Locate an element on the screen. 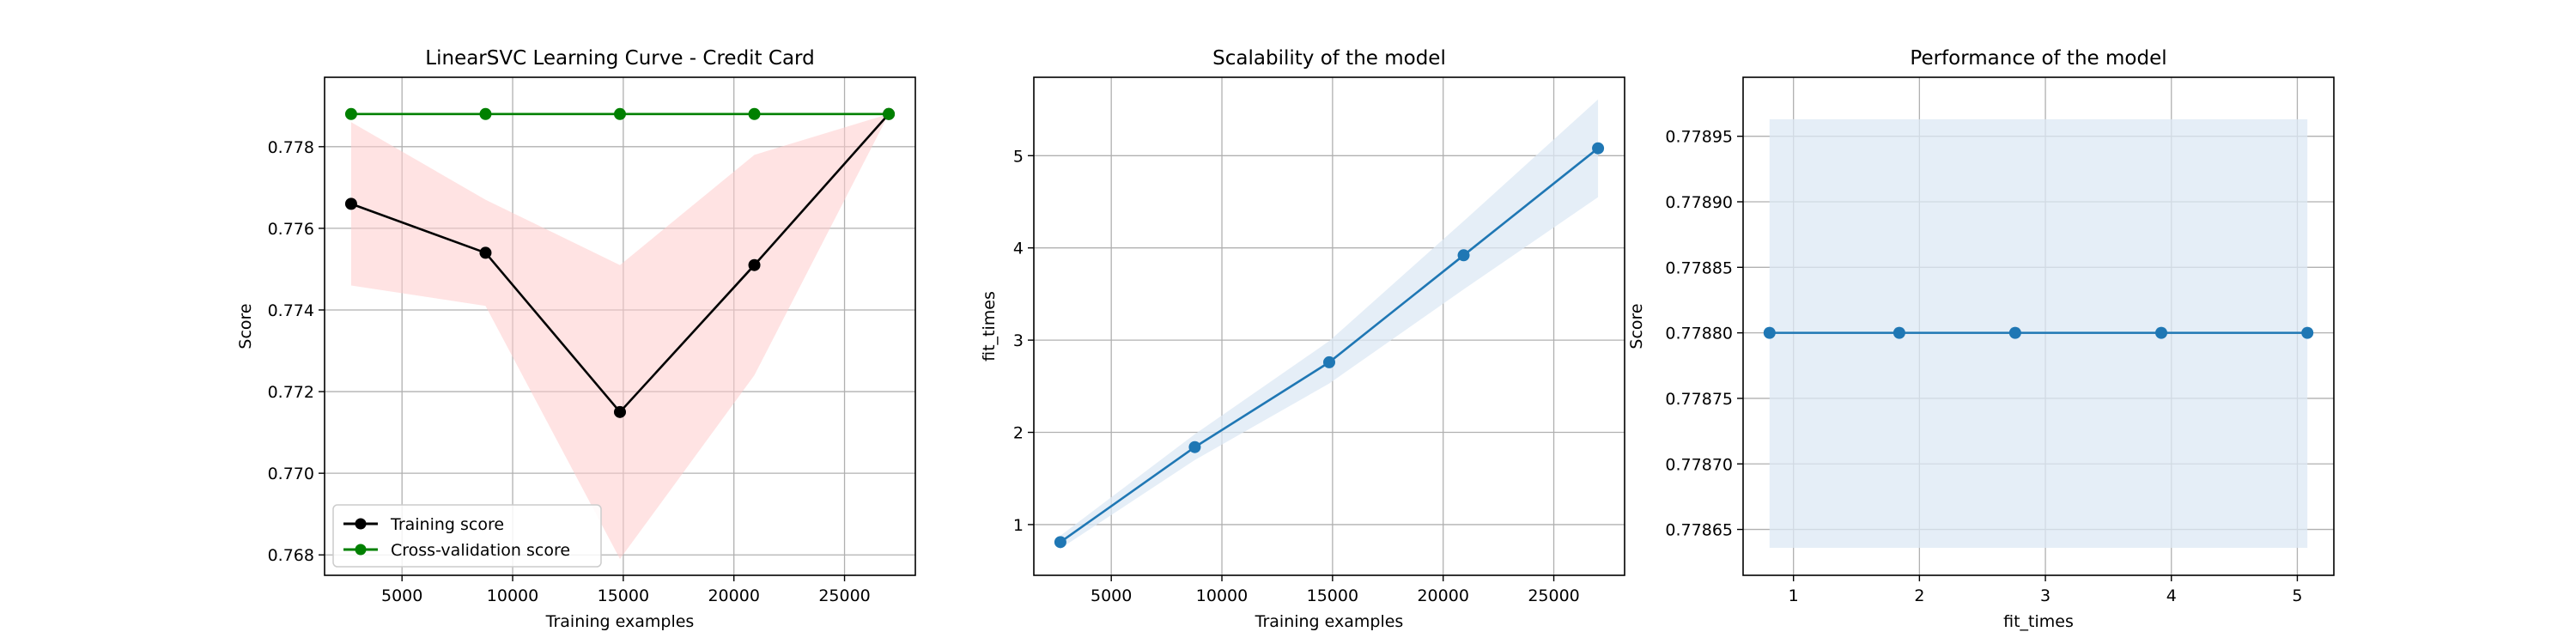 This screenshot has width=2576, height=644. performance-xtick-label: 3 is located at coordinates (2045, 596).